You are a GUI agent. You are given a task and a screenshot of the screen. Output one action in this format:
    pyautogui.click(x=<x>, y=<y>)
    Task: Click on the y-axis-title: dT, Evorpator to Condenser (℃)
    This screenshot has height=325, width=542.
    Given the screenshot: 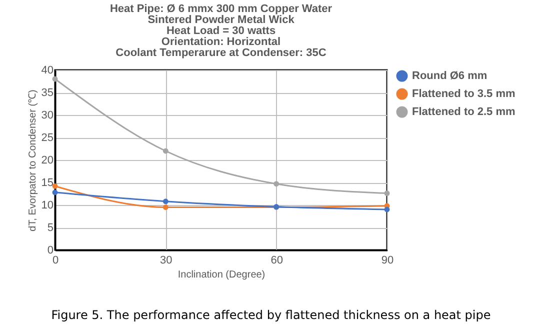 What is the action you would take?
    pyautogui.click(x=32, y=161)
    